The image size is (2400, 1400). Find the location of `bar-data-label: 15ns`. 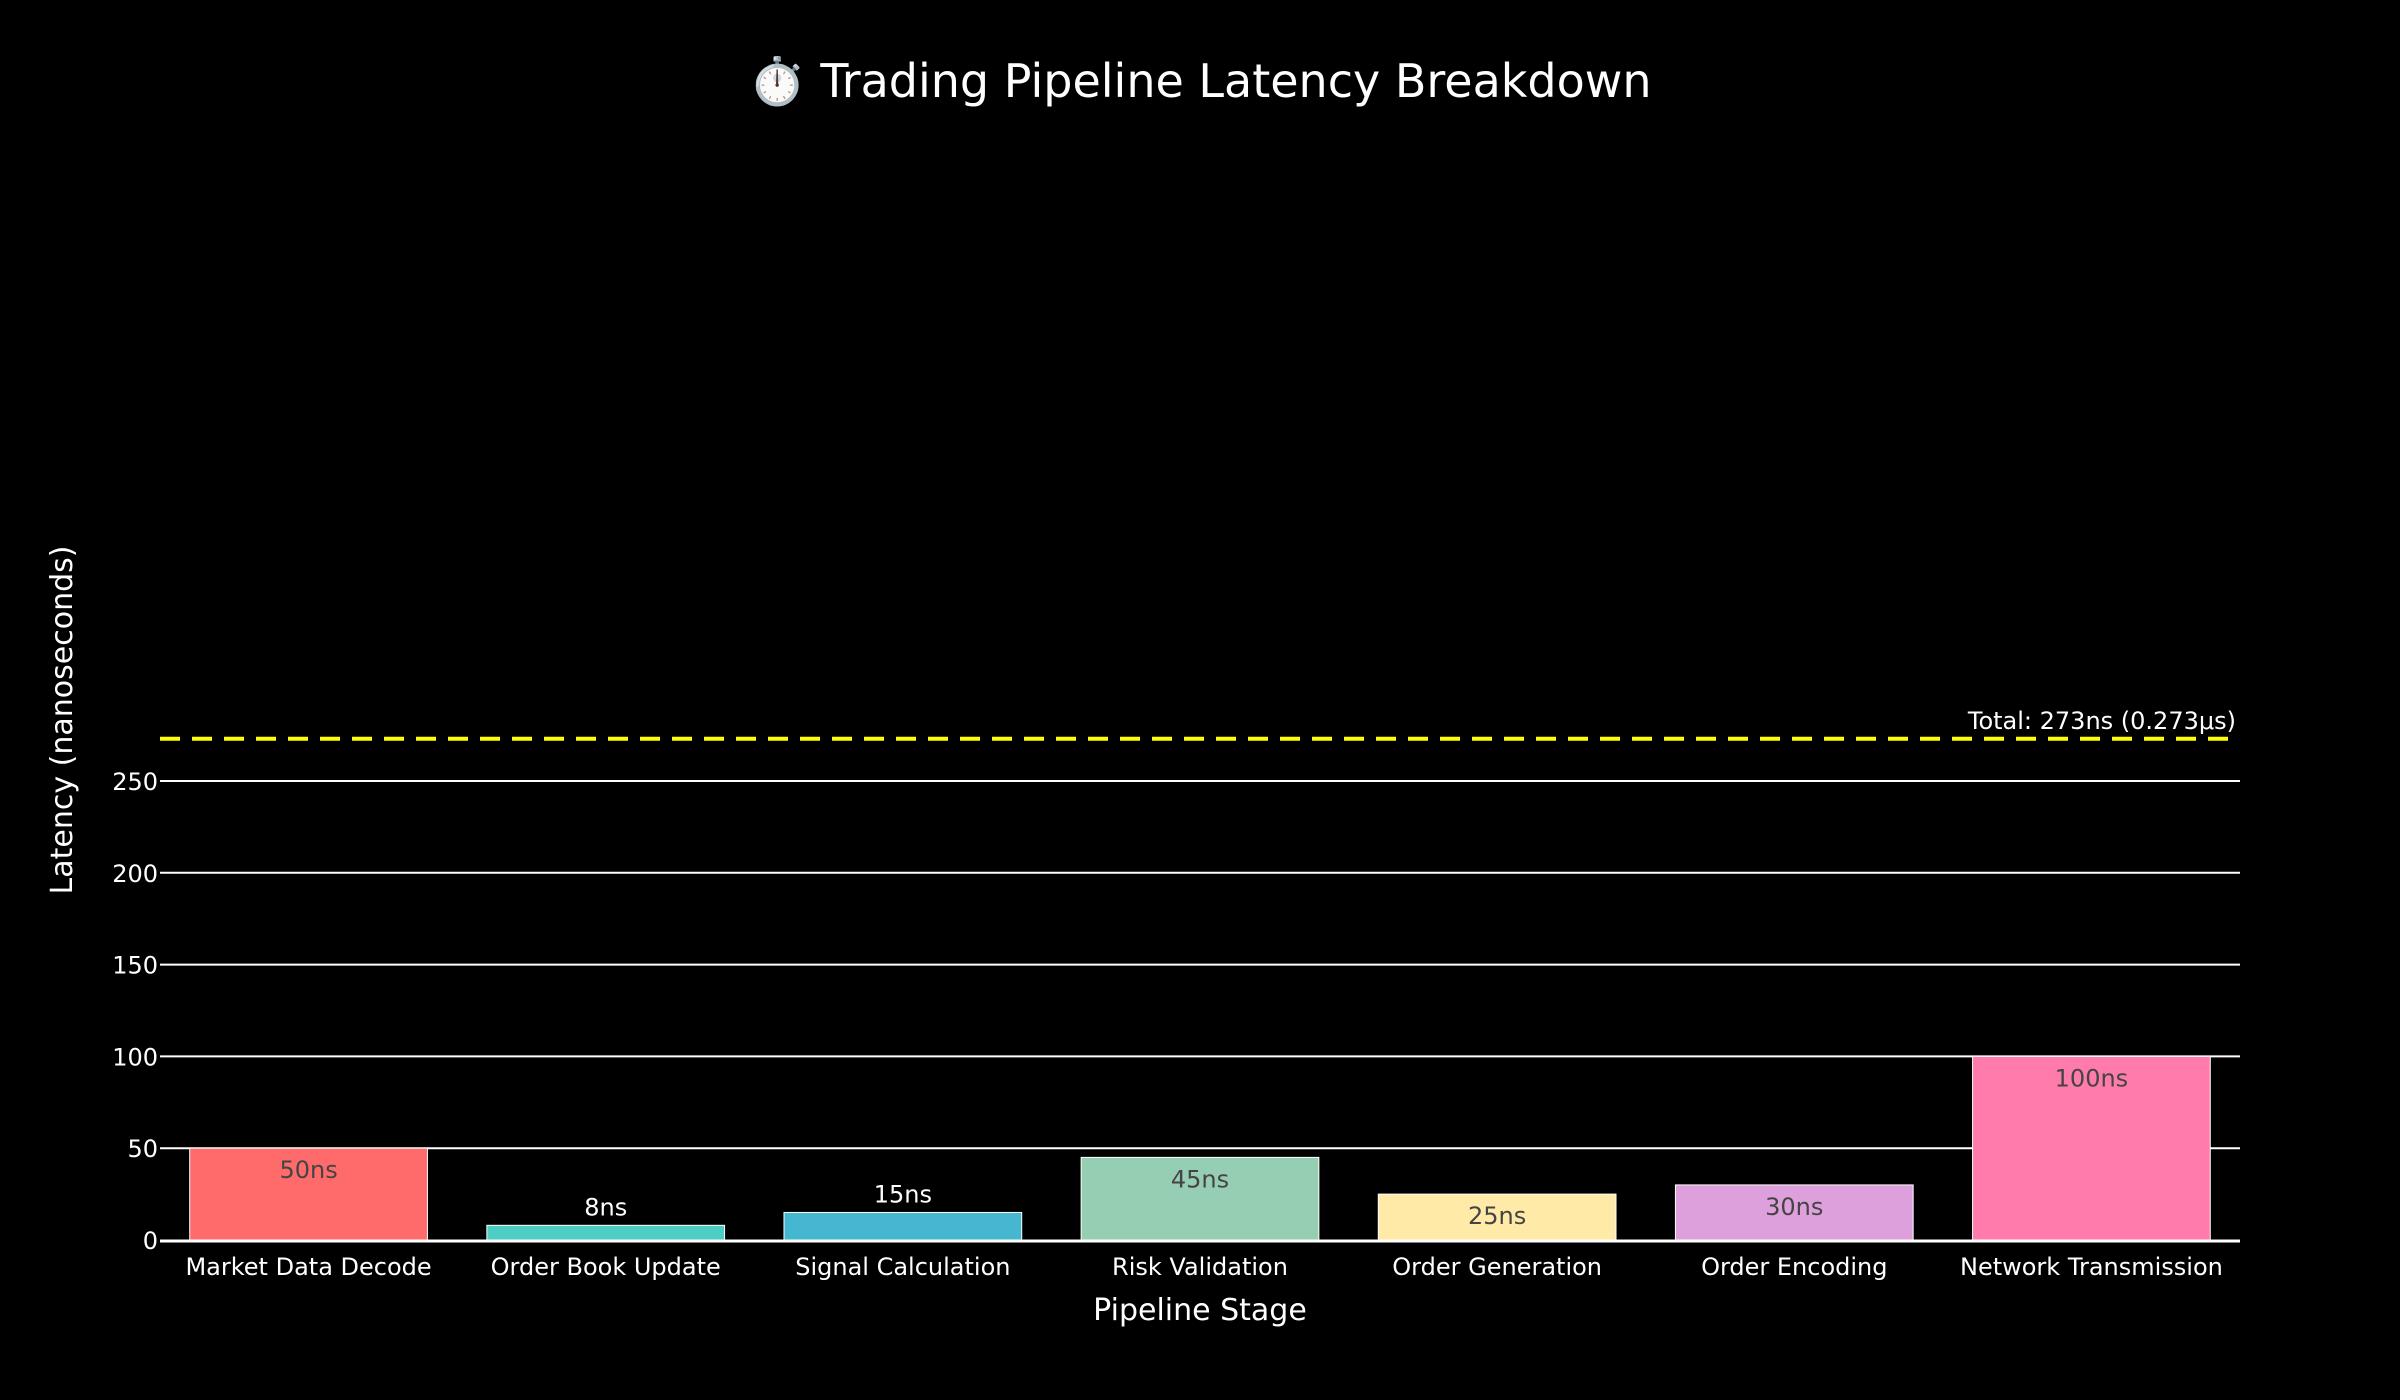

bar-data-label: 15ns is located at coordinates (903, 1194).